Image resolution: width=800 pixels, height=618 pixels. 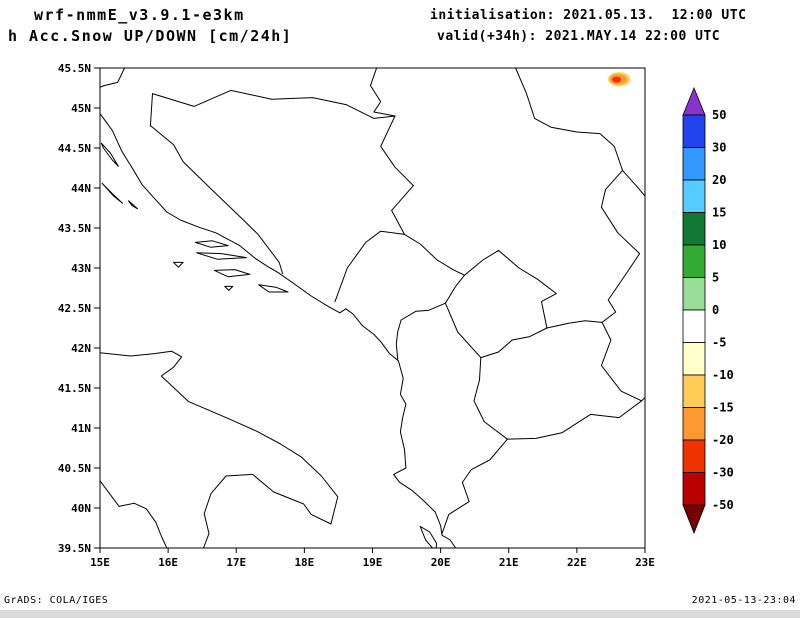 I want to click on border-mne-alb-outline, so click(x=420, y=331).